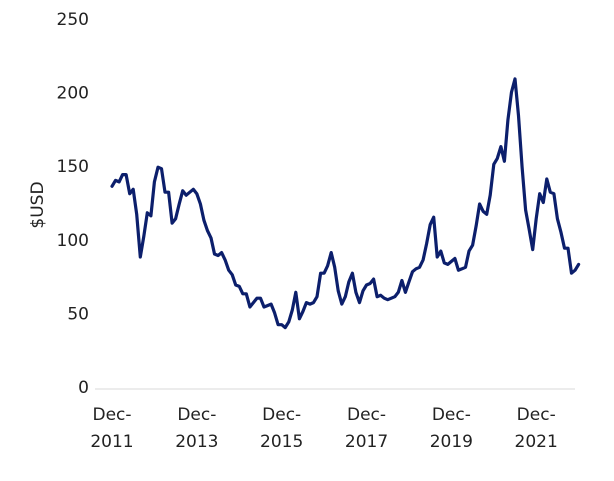  Describe the element at coordinates (197, 428) in the screenshot. I see `x-tick-label: Dec-2013` at that location.